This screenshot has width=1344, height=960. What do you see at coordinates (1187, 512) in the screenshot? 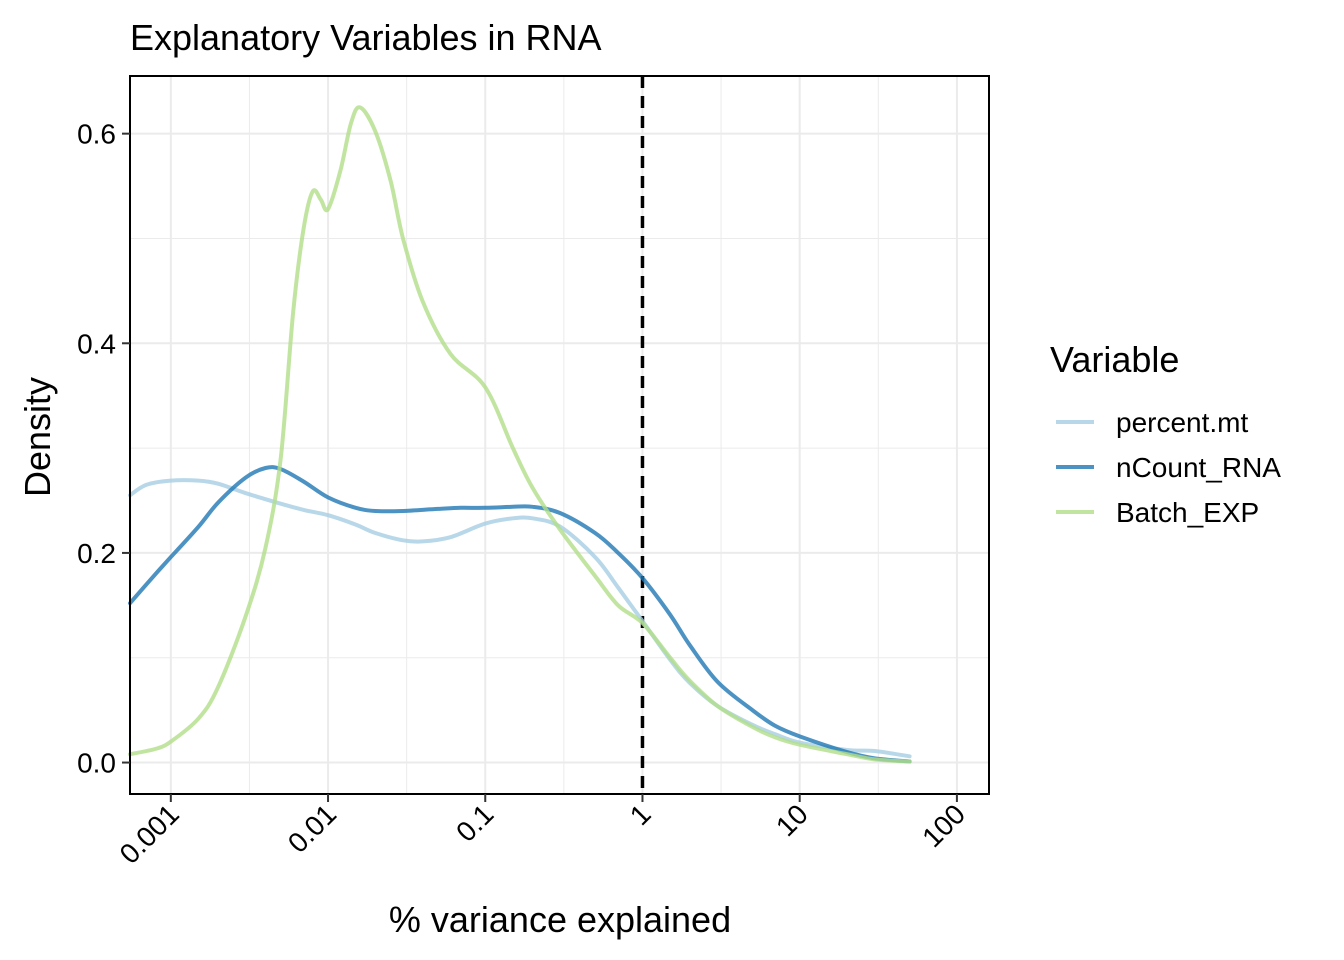
I see `legend-label: Batch_EXP` at bounding box center [1187, 512].